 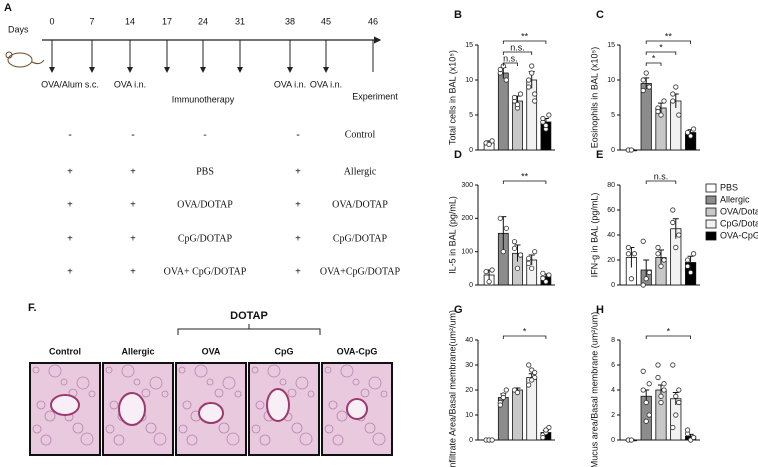 I want to click on bar, so click(x=646, y=117).